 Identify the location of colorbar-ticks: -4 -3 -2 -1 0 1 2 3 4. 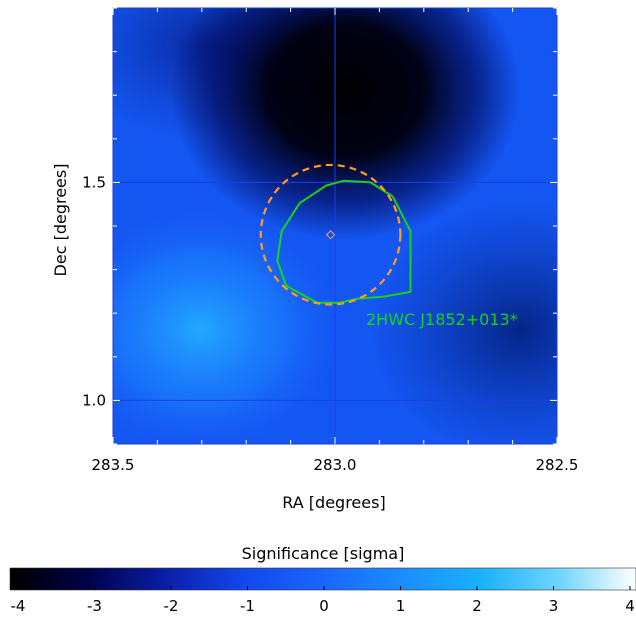
(323, 600).